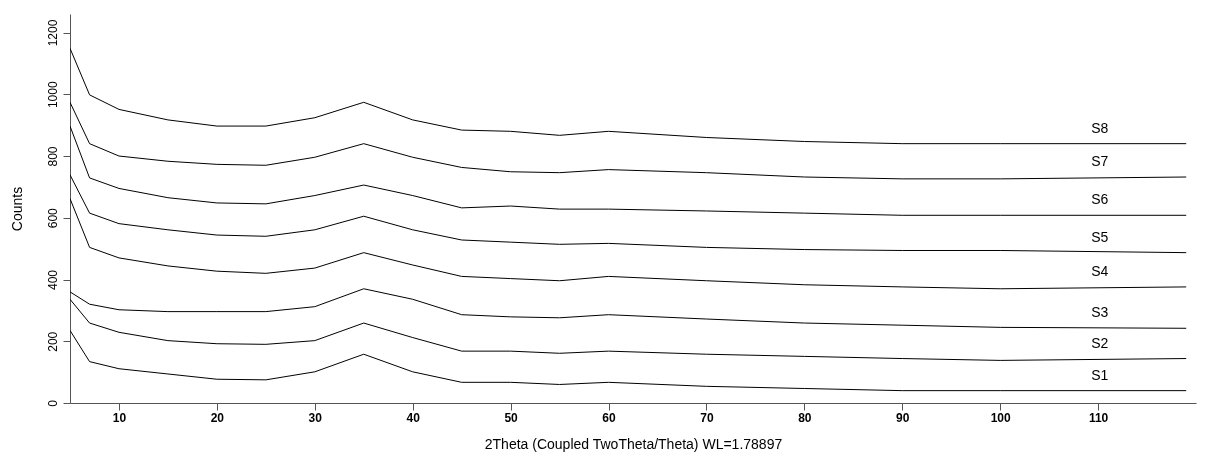 This screenshot has height=459, width=1208. I want to click on series-label: S5, so click(1100, 236).